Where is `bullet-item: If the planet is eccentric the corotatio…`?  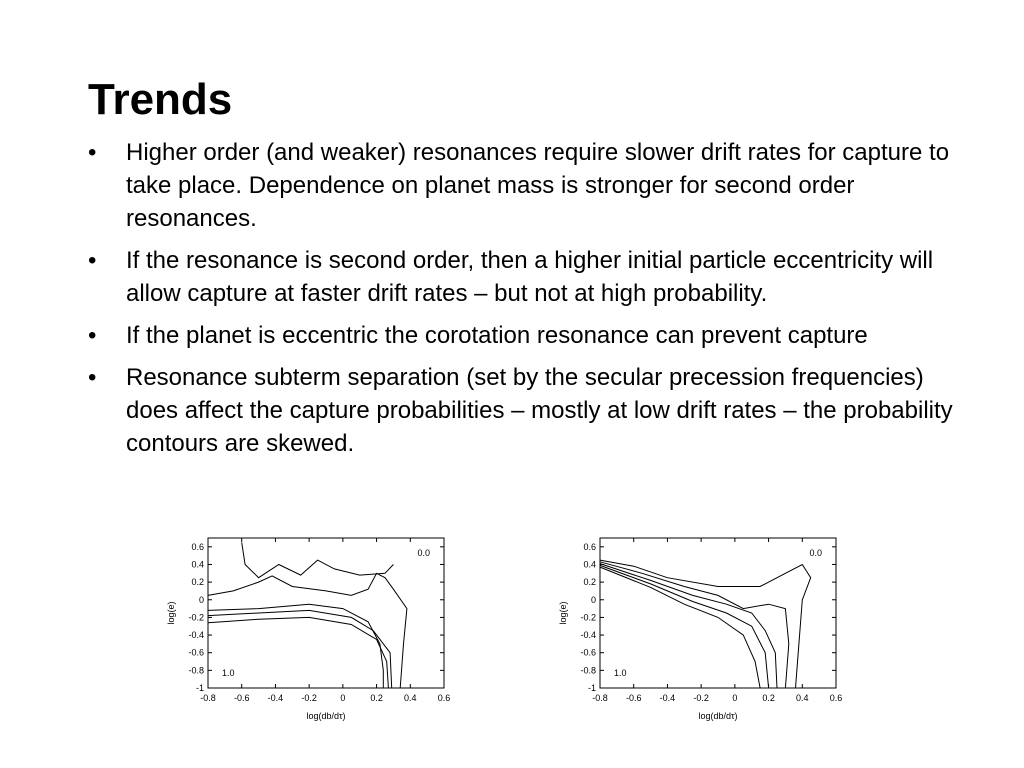
bullet-item: If the planet is eccentric the corotatio… is located at coordinates (523, 335).